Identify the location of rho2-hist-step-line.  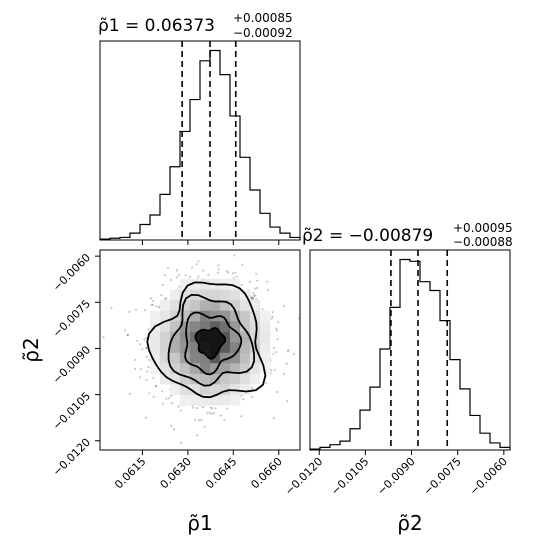
(410, 354).